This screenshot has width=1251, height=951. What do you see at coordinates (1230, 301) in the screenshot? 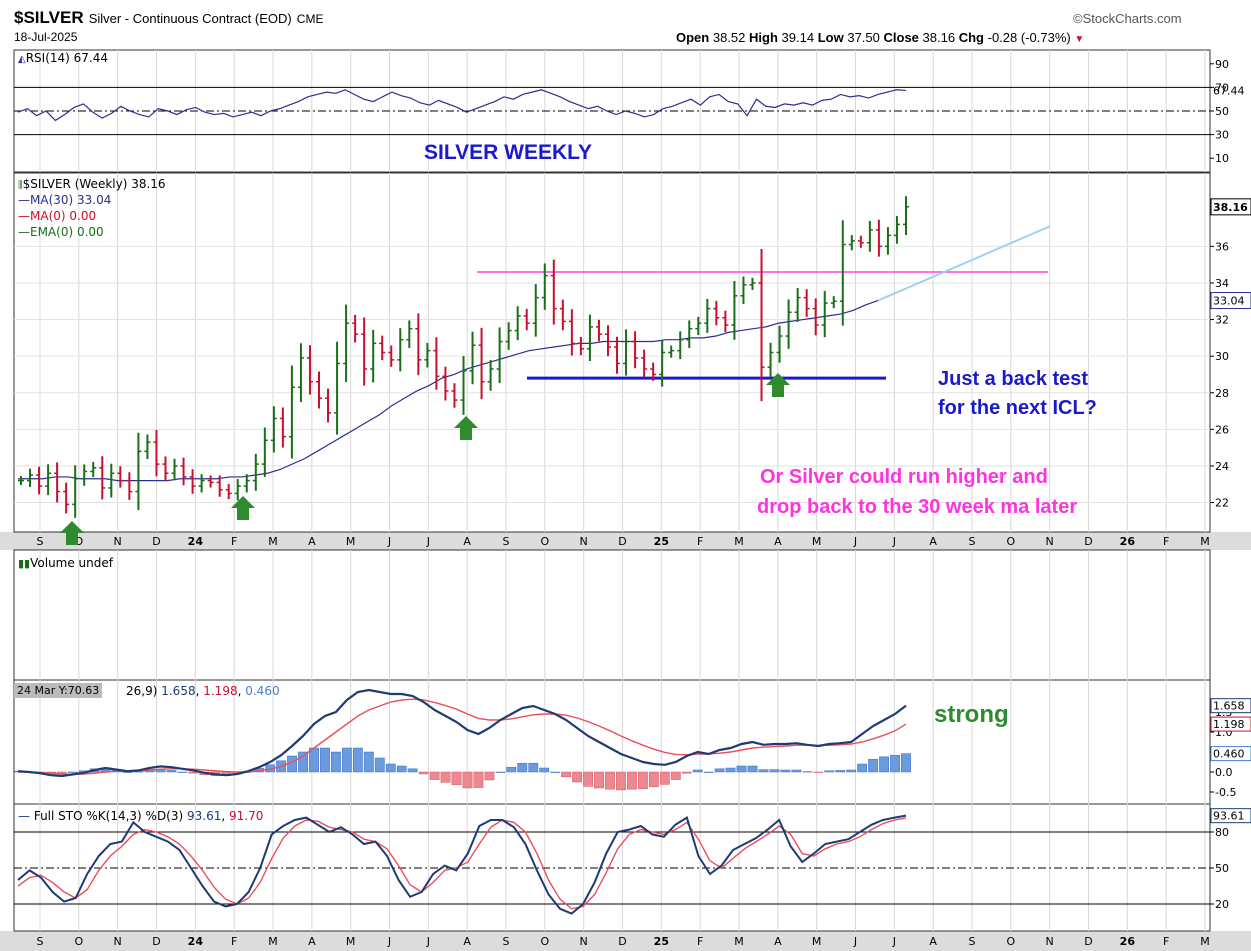
I see `ma30-value-box` at bounding box center [1230, 301].